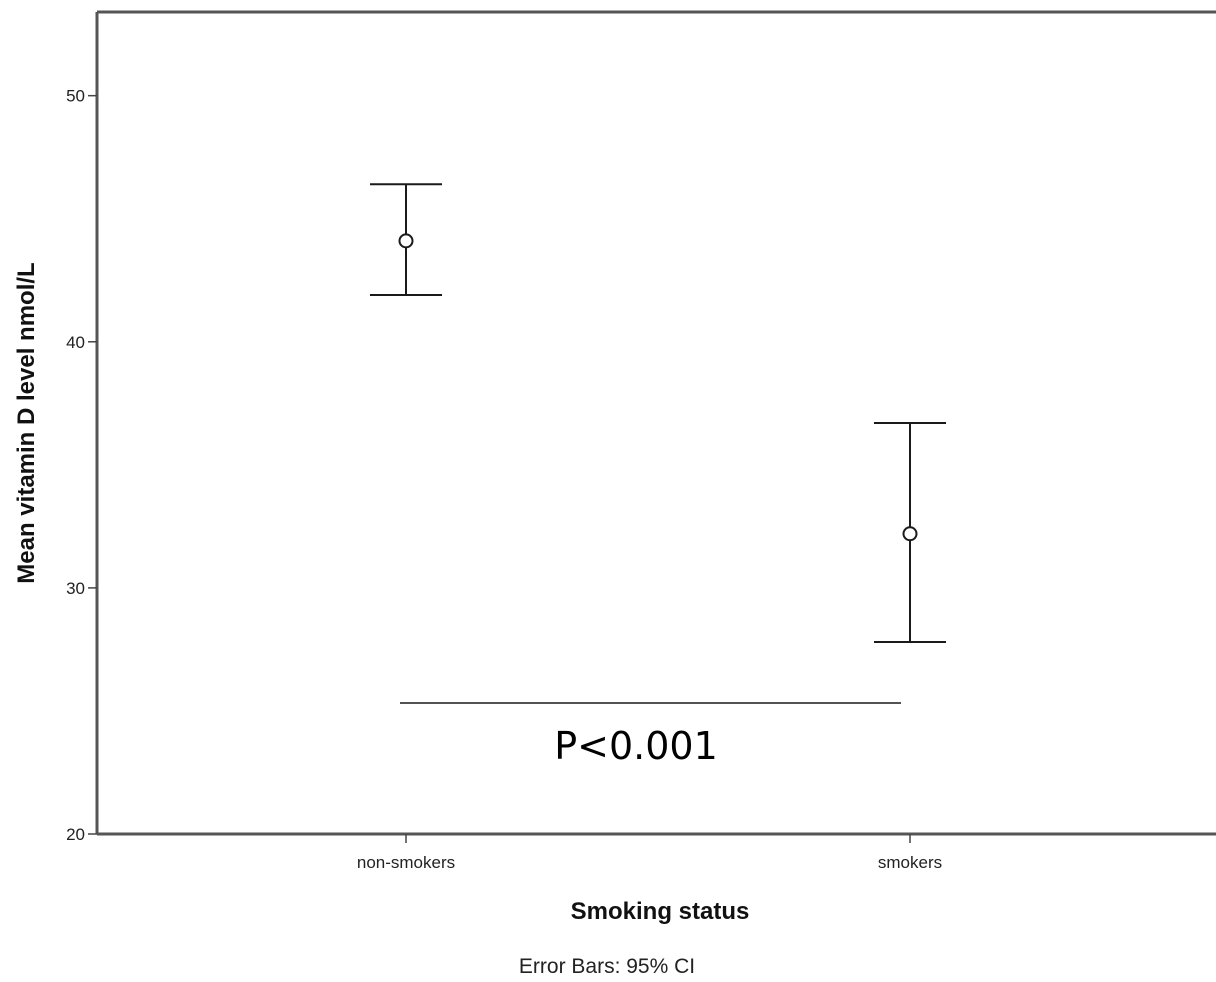 The height and width of the screenshot is (982, 1216). Describe the element at coordinates (75, 834) in the screenshot. I see `y-tick-label: 20` at that location.